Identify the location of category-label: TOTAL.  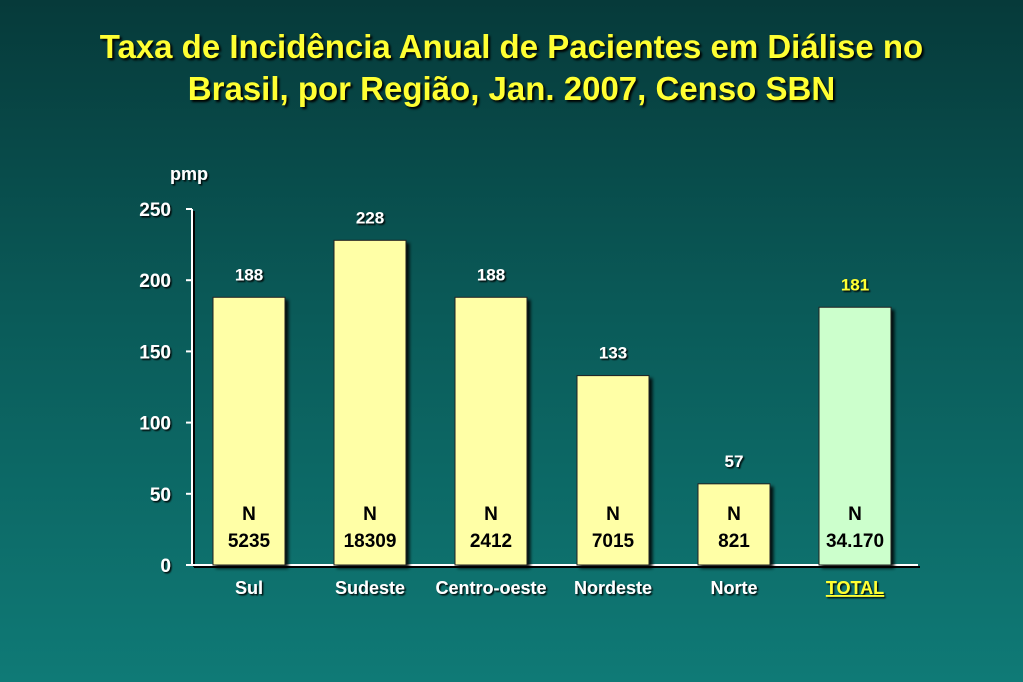
(855, 588).